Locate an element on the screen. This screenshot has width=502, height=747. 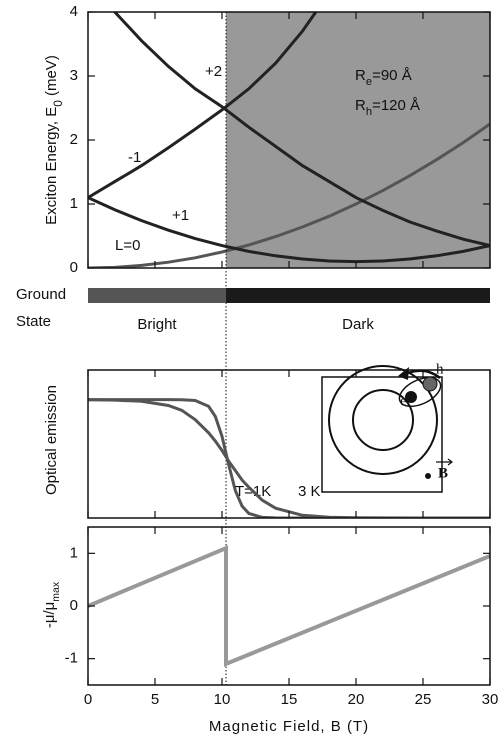
label: Optical emission is located at coordinates (51, 440).